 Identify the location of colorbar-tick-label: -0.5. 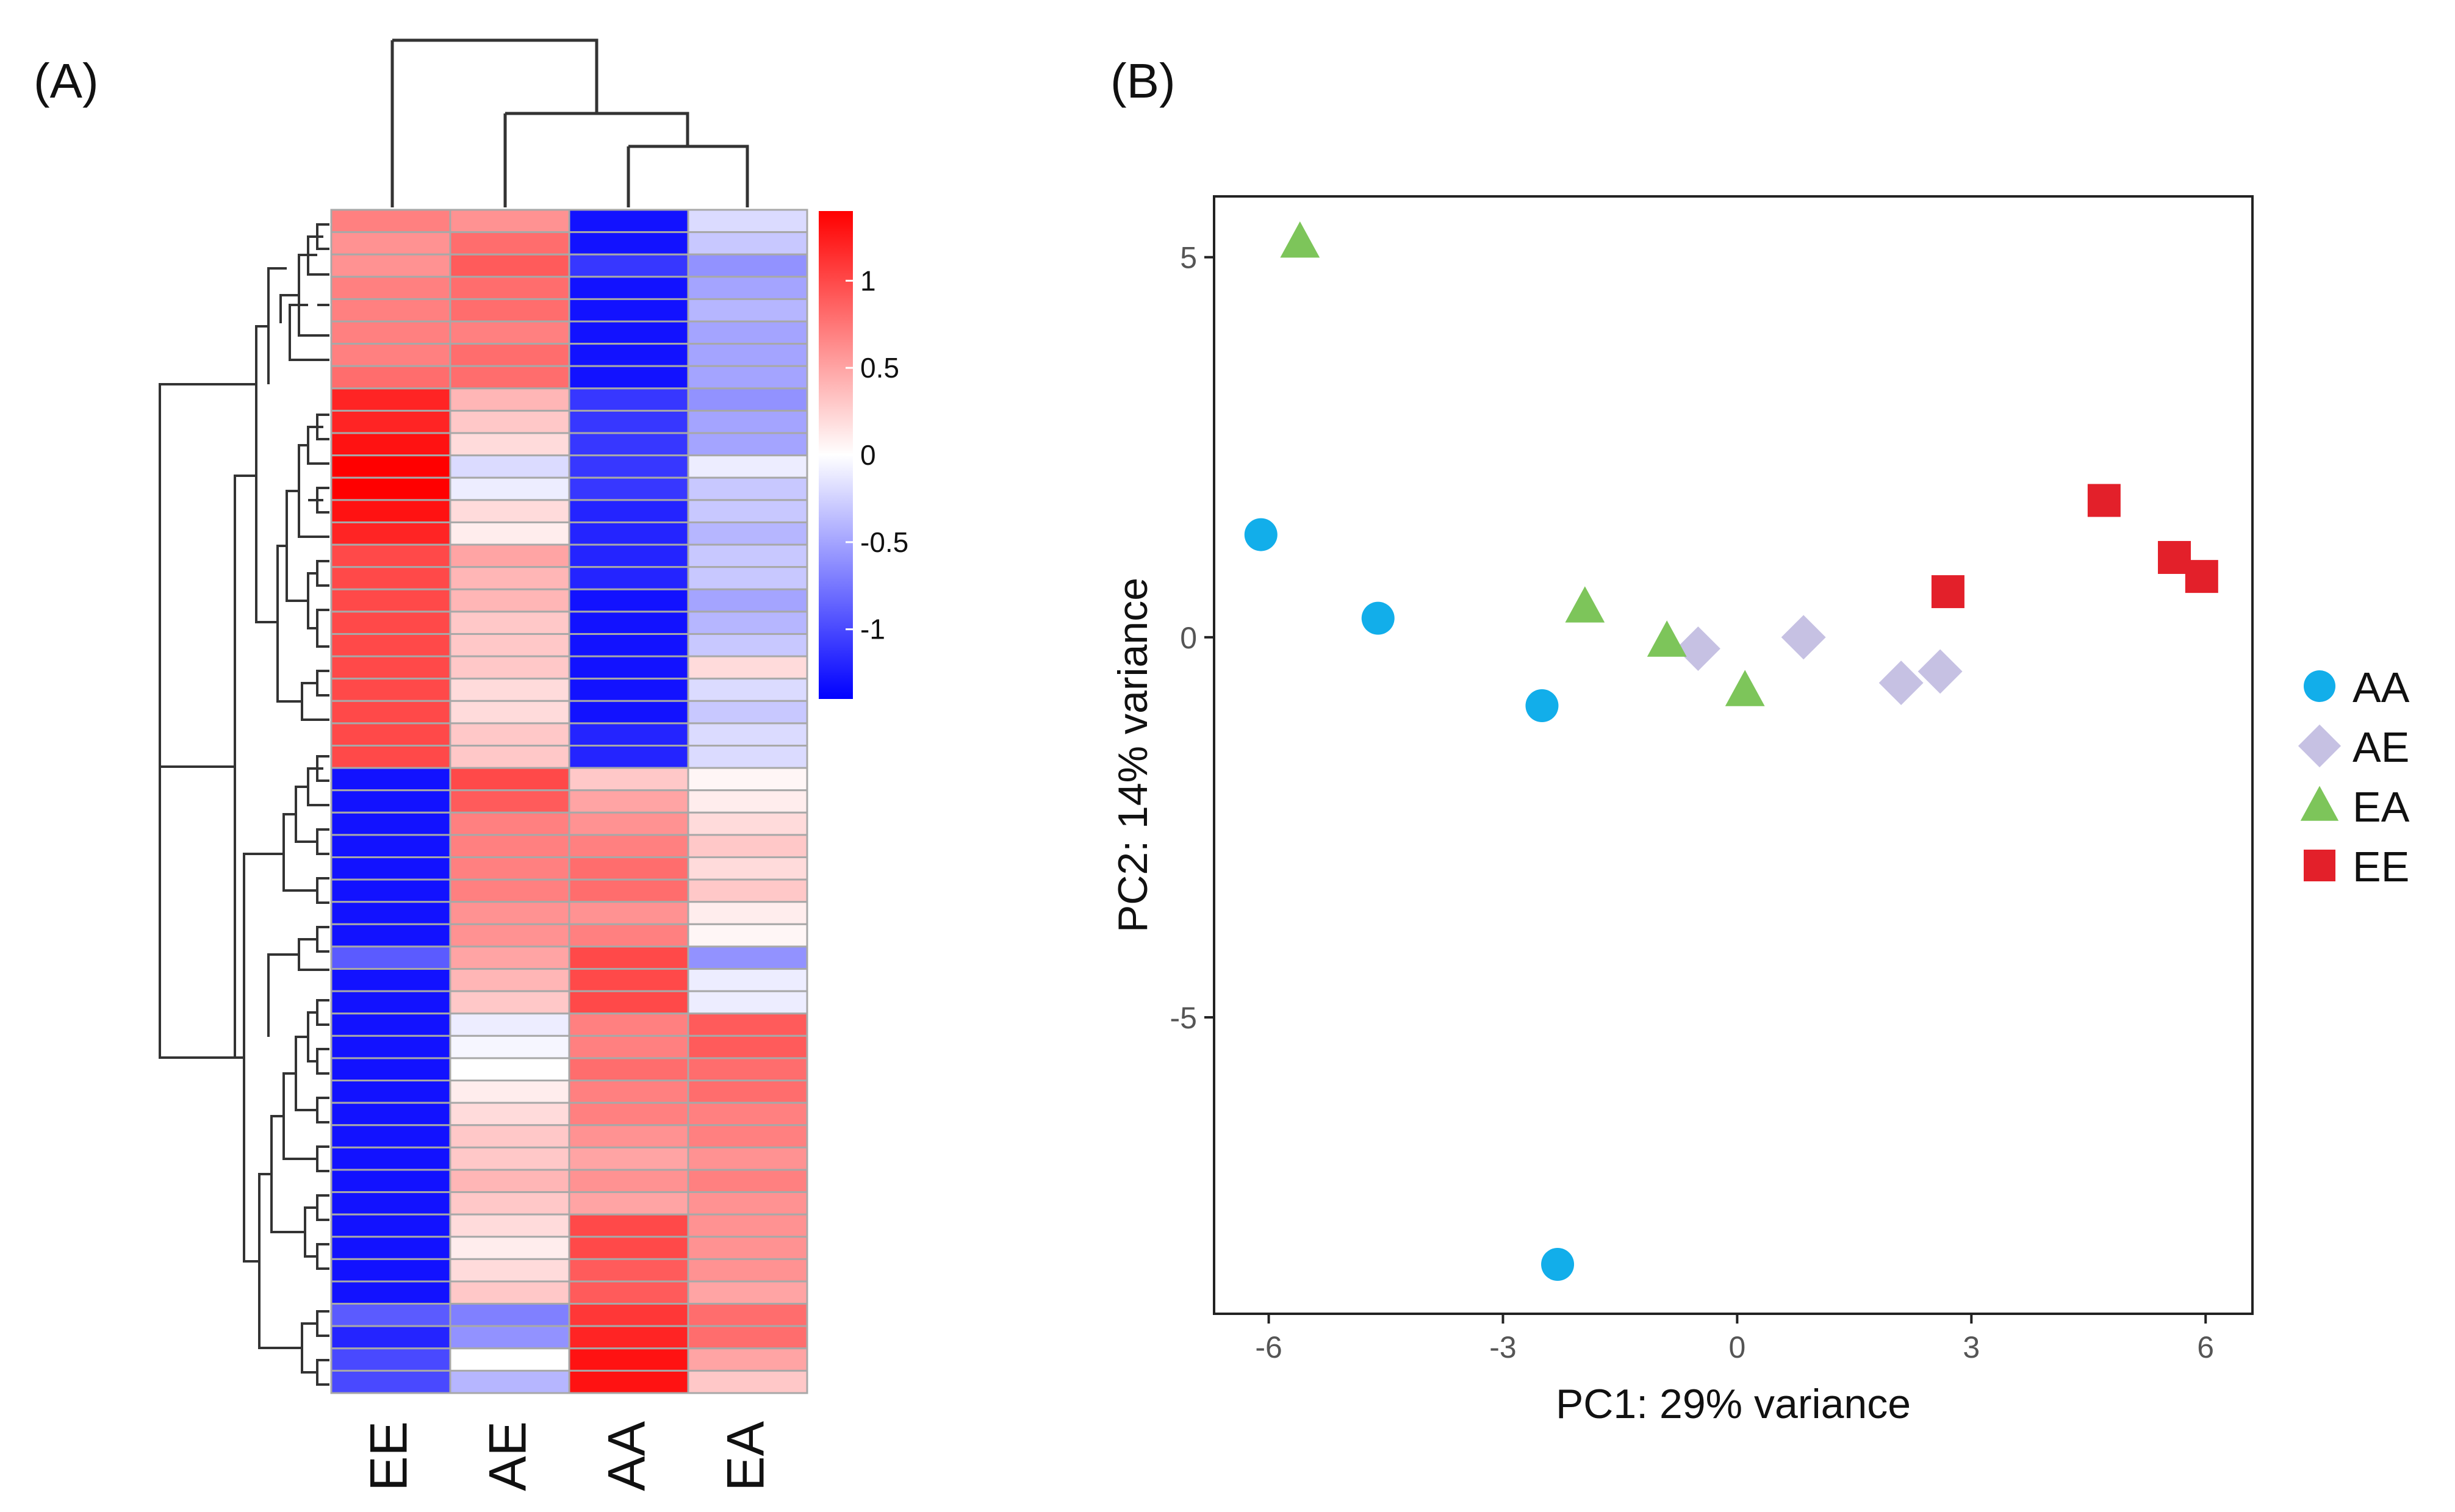
(884, 542).